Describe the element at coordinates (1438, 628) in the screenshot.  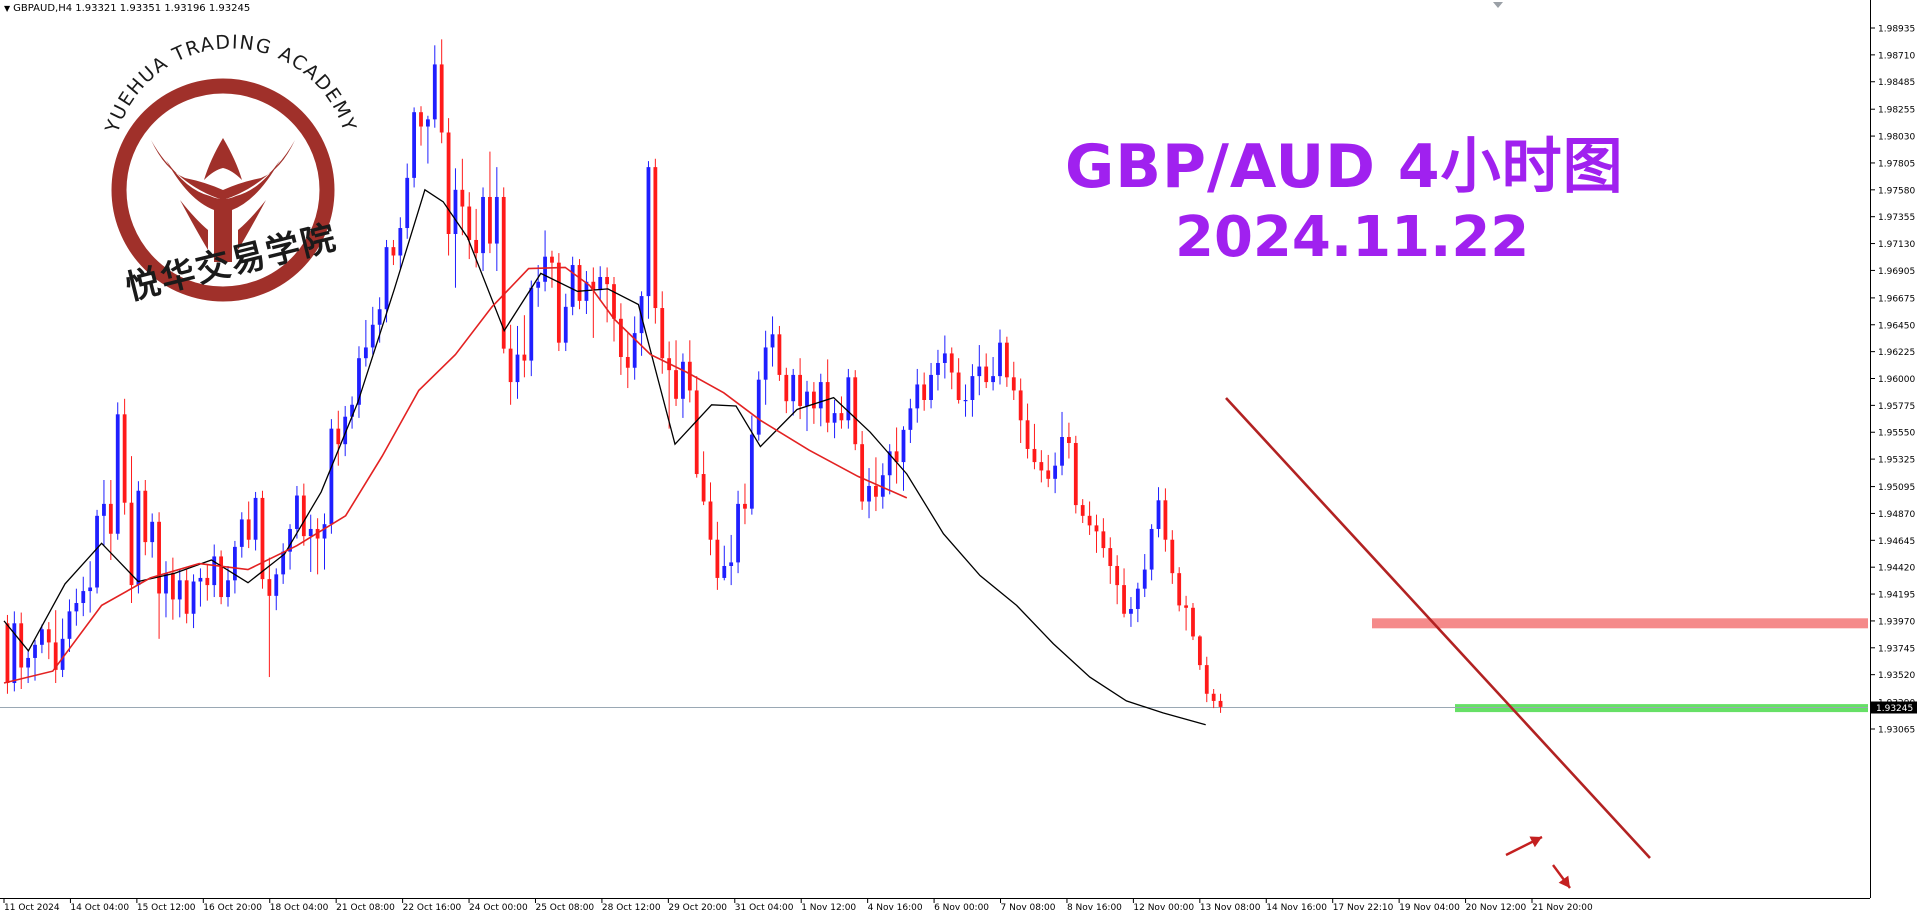
I see `trendline` at that location.